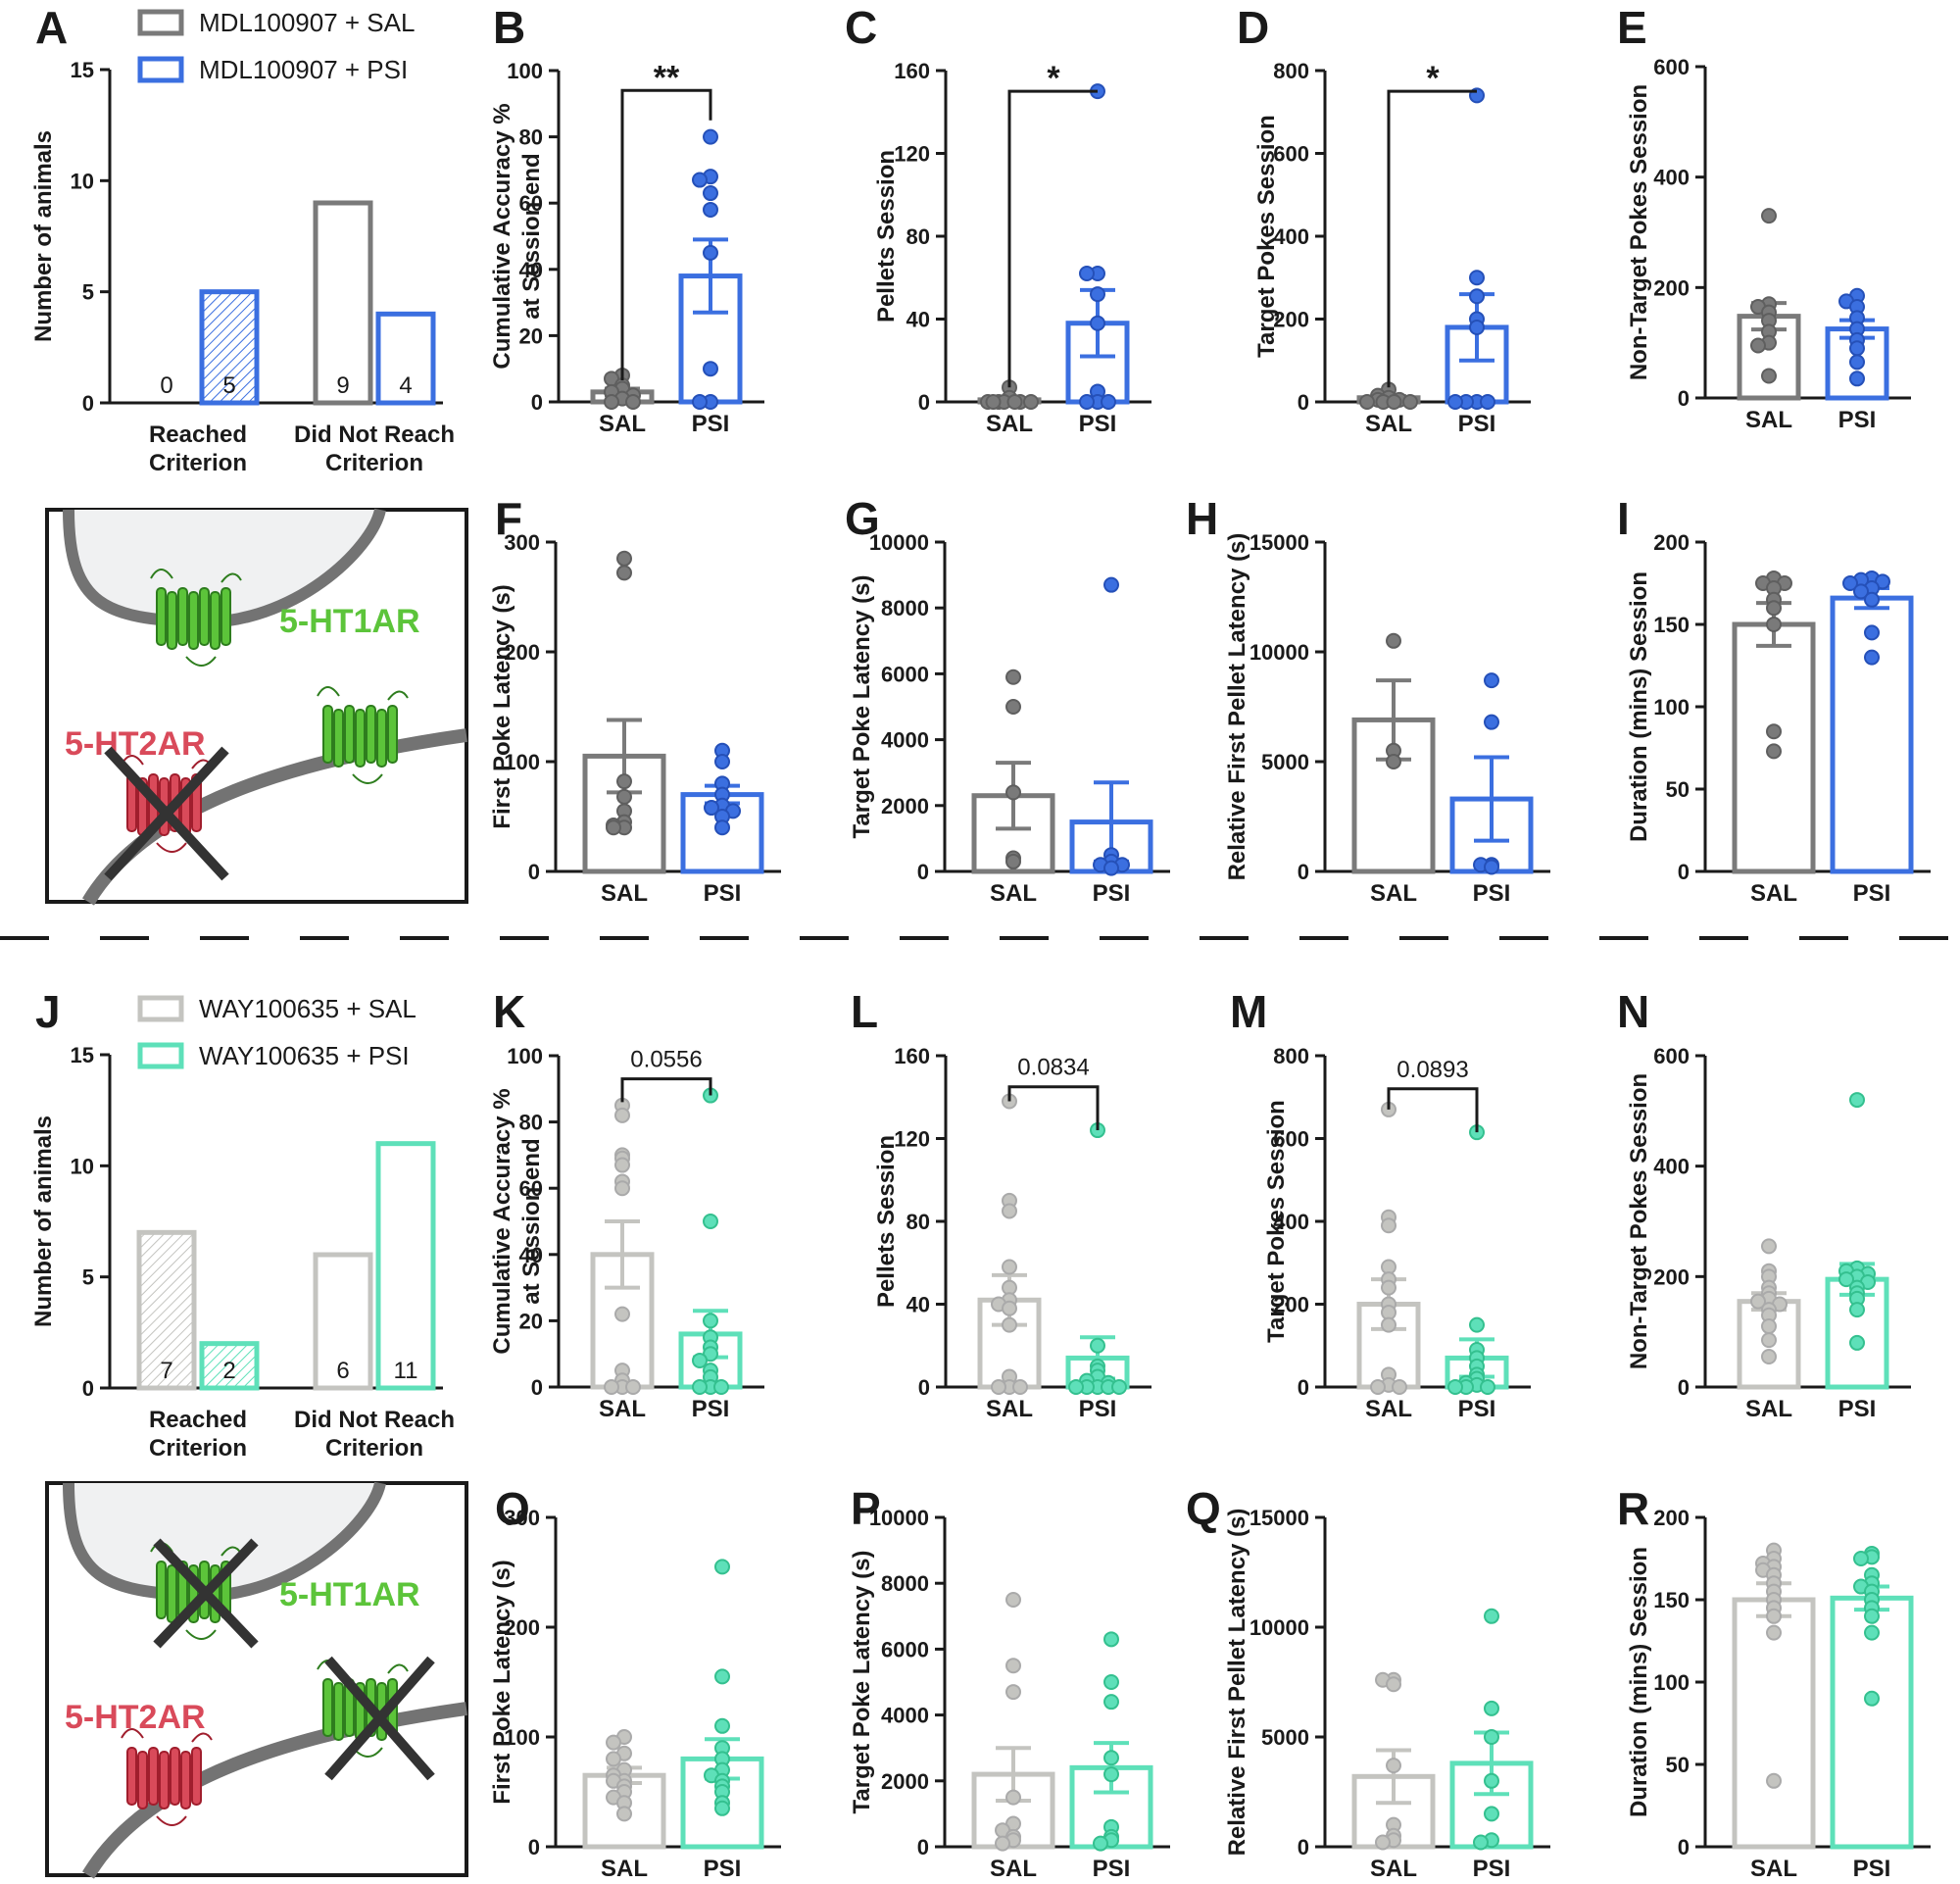 The image size is (1960, 1884). I want to click on bar-count-label: 4, so click(405, 386).